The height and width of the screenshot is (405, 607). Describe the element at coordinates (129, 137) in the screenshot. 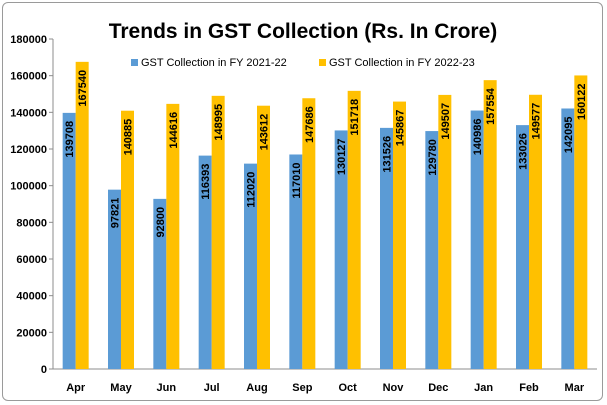

I see `data-label: 140885` at that location.